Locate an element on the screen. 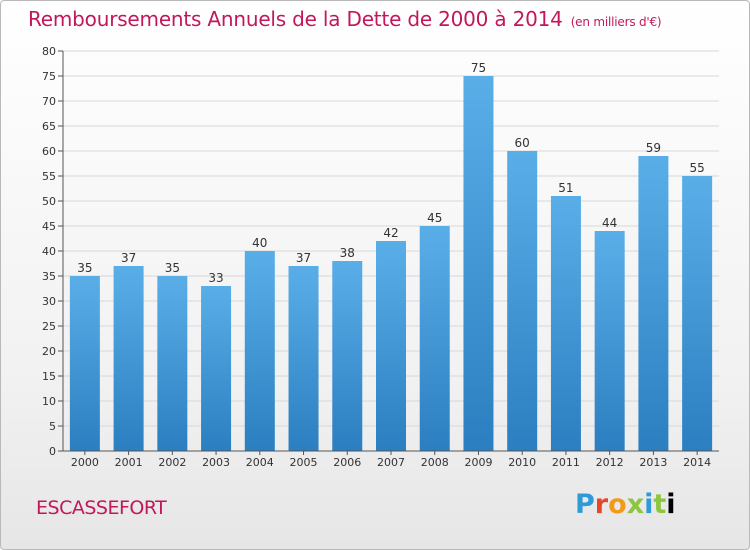 The image size is (750, 550). bar-value-label: 40 is located at coordinates (259, 243).